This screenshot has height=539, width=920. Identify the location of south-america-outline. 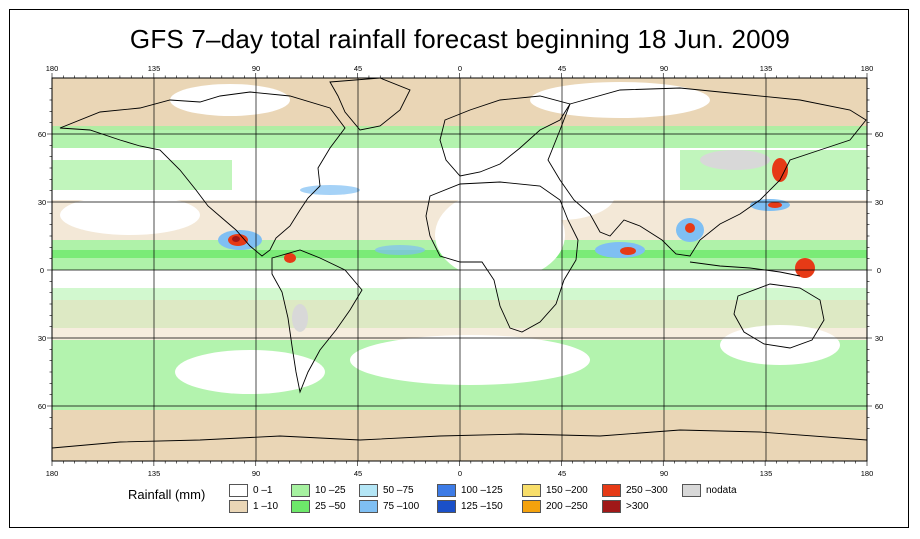
(317, 321).